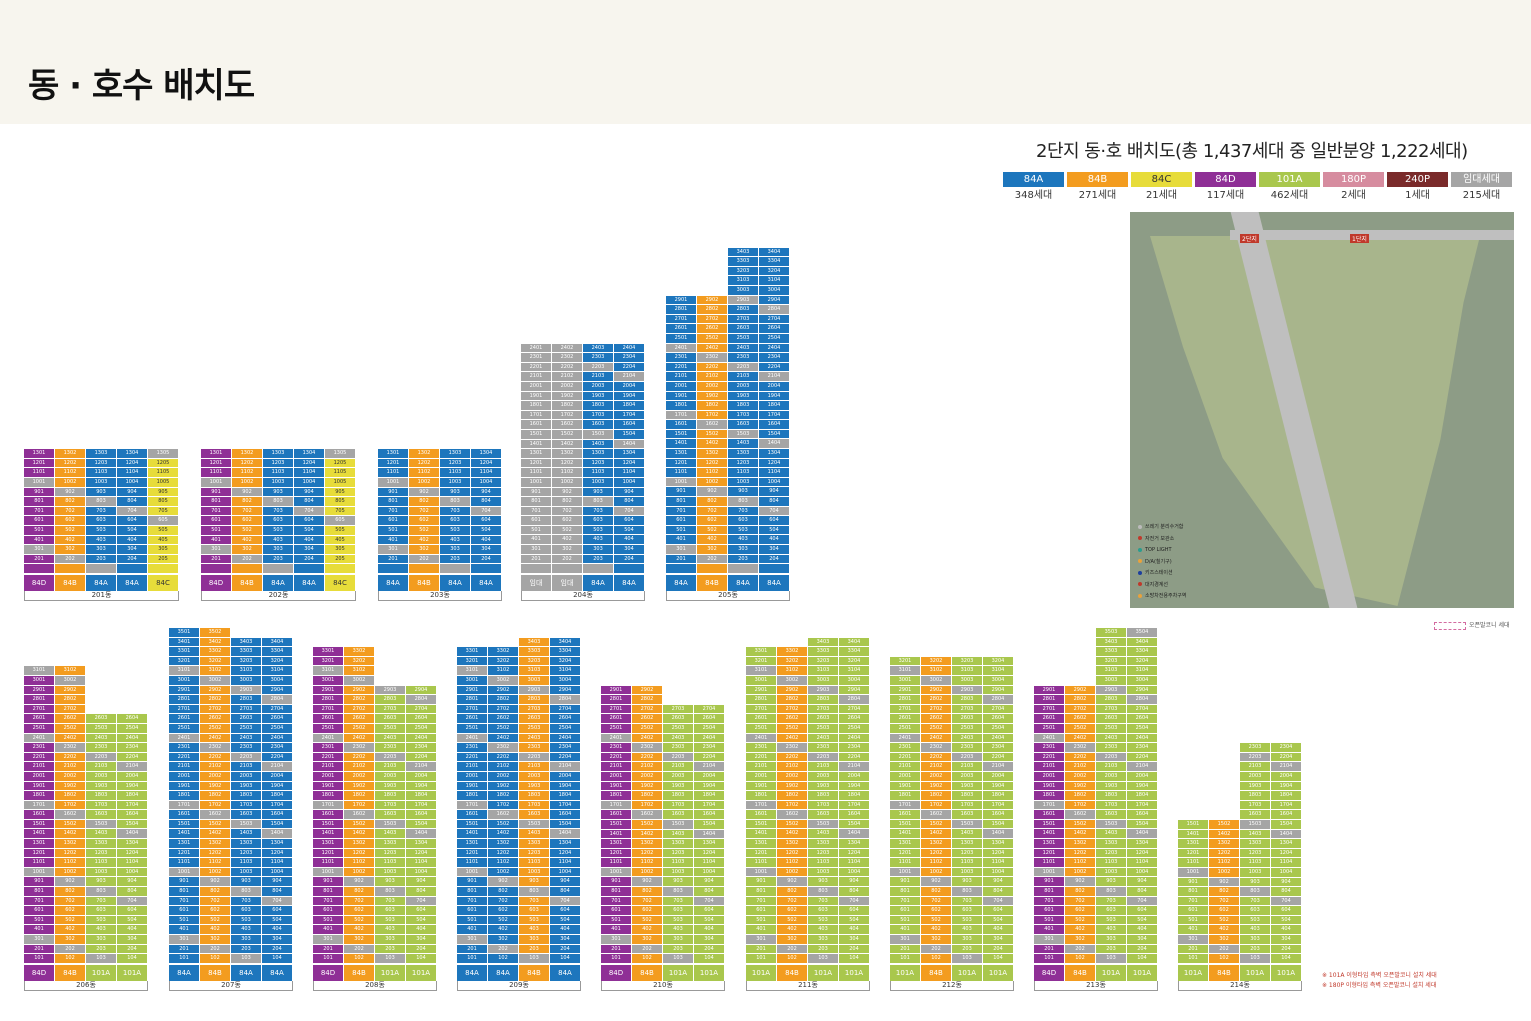 The height and width of the screenshot is (1021, 1531). What do you see at coordinates (359, 972) in the screenshot?
I see `type-label: 84B` at bounding box center [359, 972].